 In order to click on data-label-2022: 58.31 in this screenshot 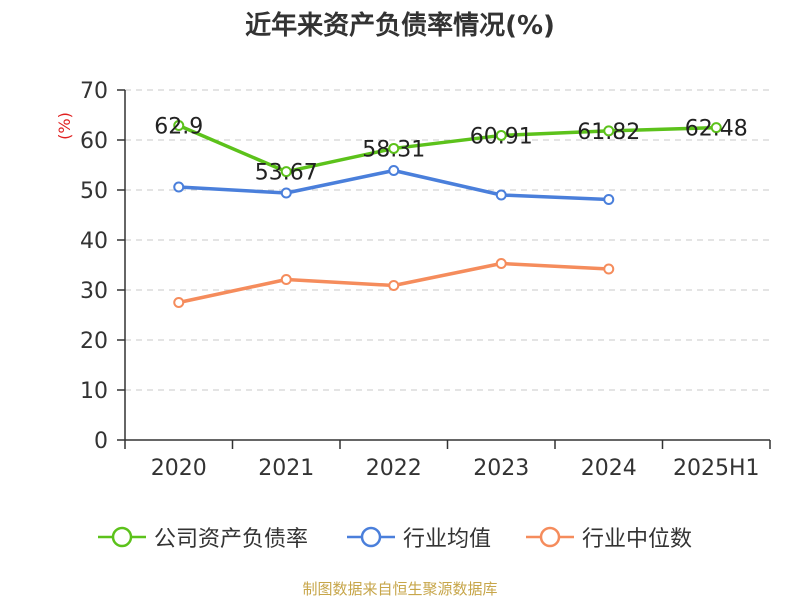, I will do `click(393, 149)`.